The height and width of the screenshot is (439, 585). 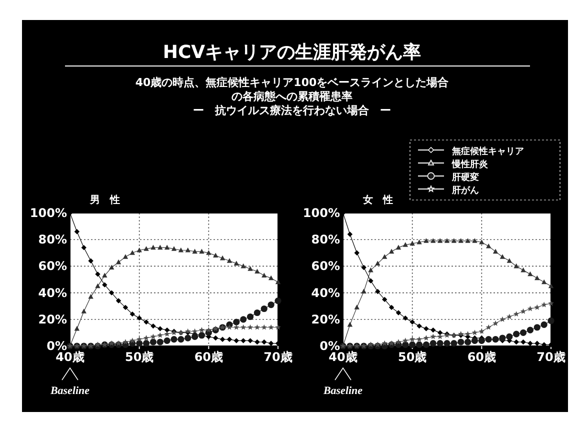 What do you see at coordinates (292, 110) in the screenshot?
I see `text: ー 抗ウイルス療法を行わない場合 ー` at bounding box center [292, 110].